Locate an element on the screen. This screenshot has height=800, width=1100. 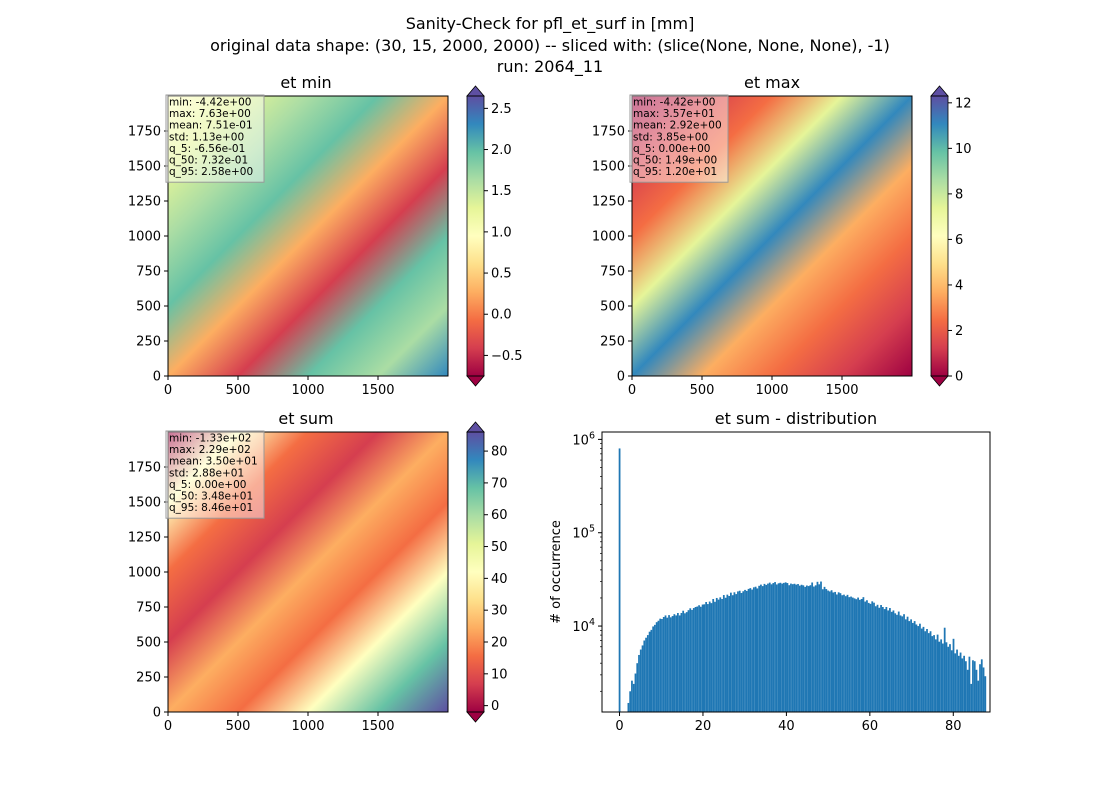
histogram-ylabel: # of occurrence is located at coordinates (556, 572).